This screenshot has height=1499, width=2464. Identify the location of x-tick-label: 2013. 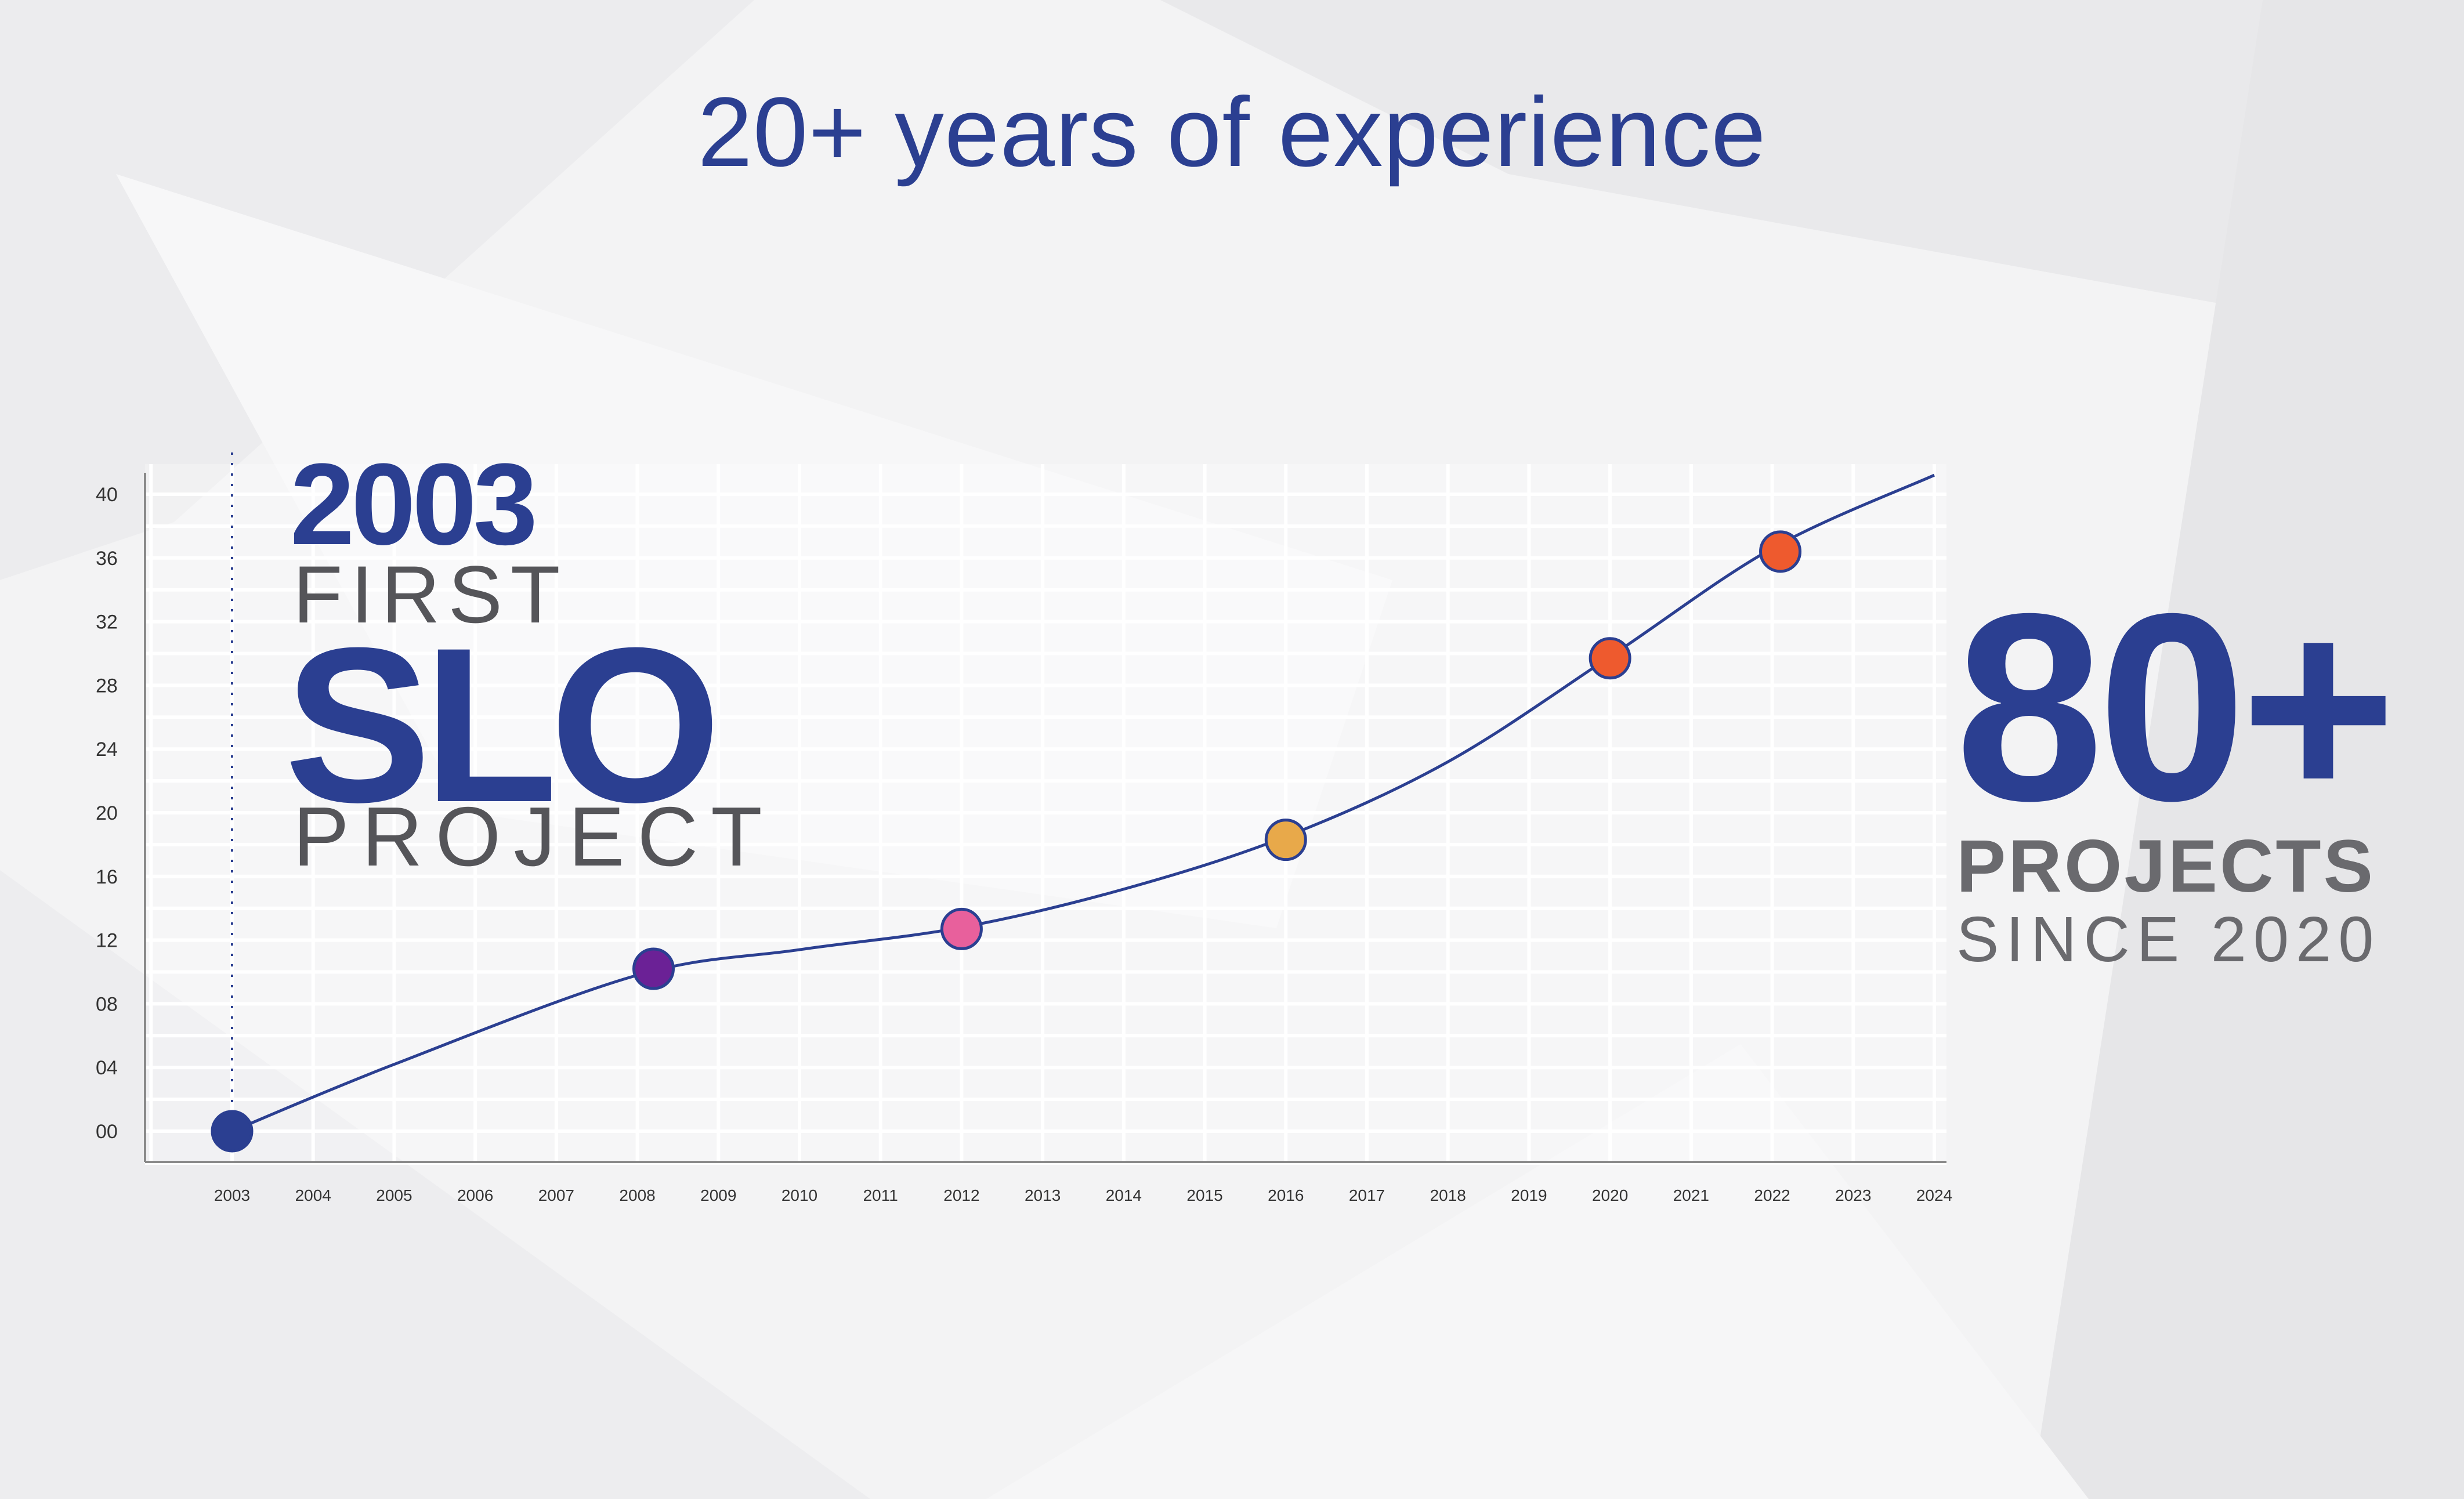
(1043, 1195).